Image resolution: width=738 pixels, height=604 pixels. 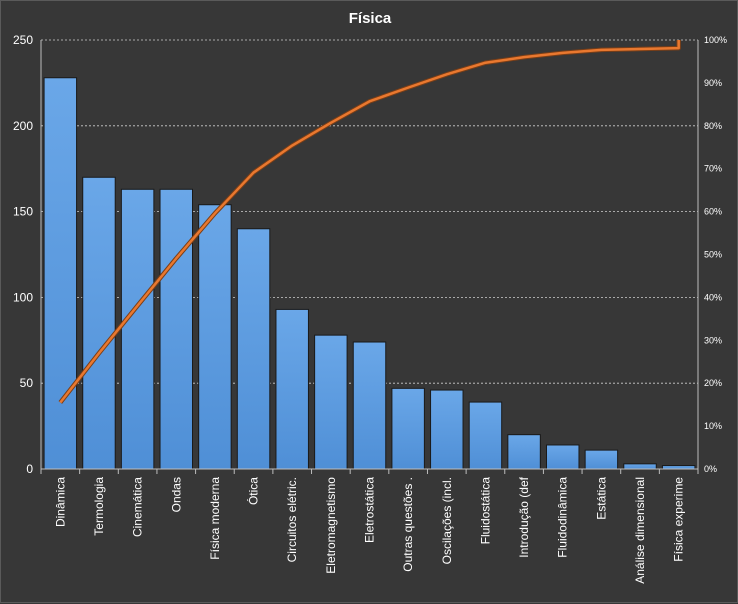 I want to click on y2-tick-label: 80%, so click(x=713, y=126).